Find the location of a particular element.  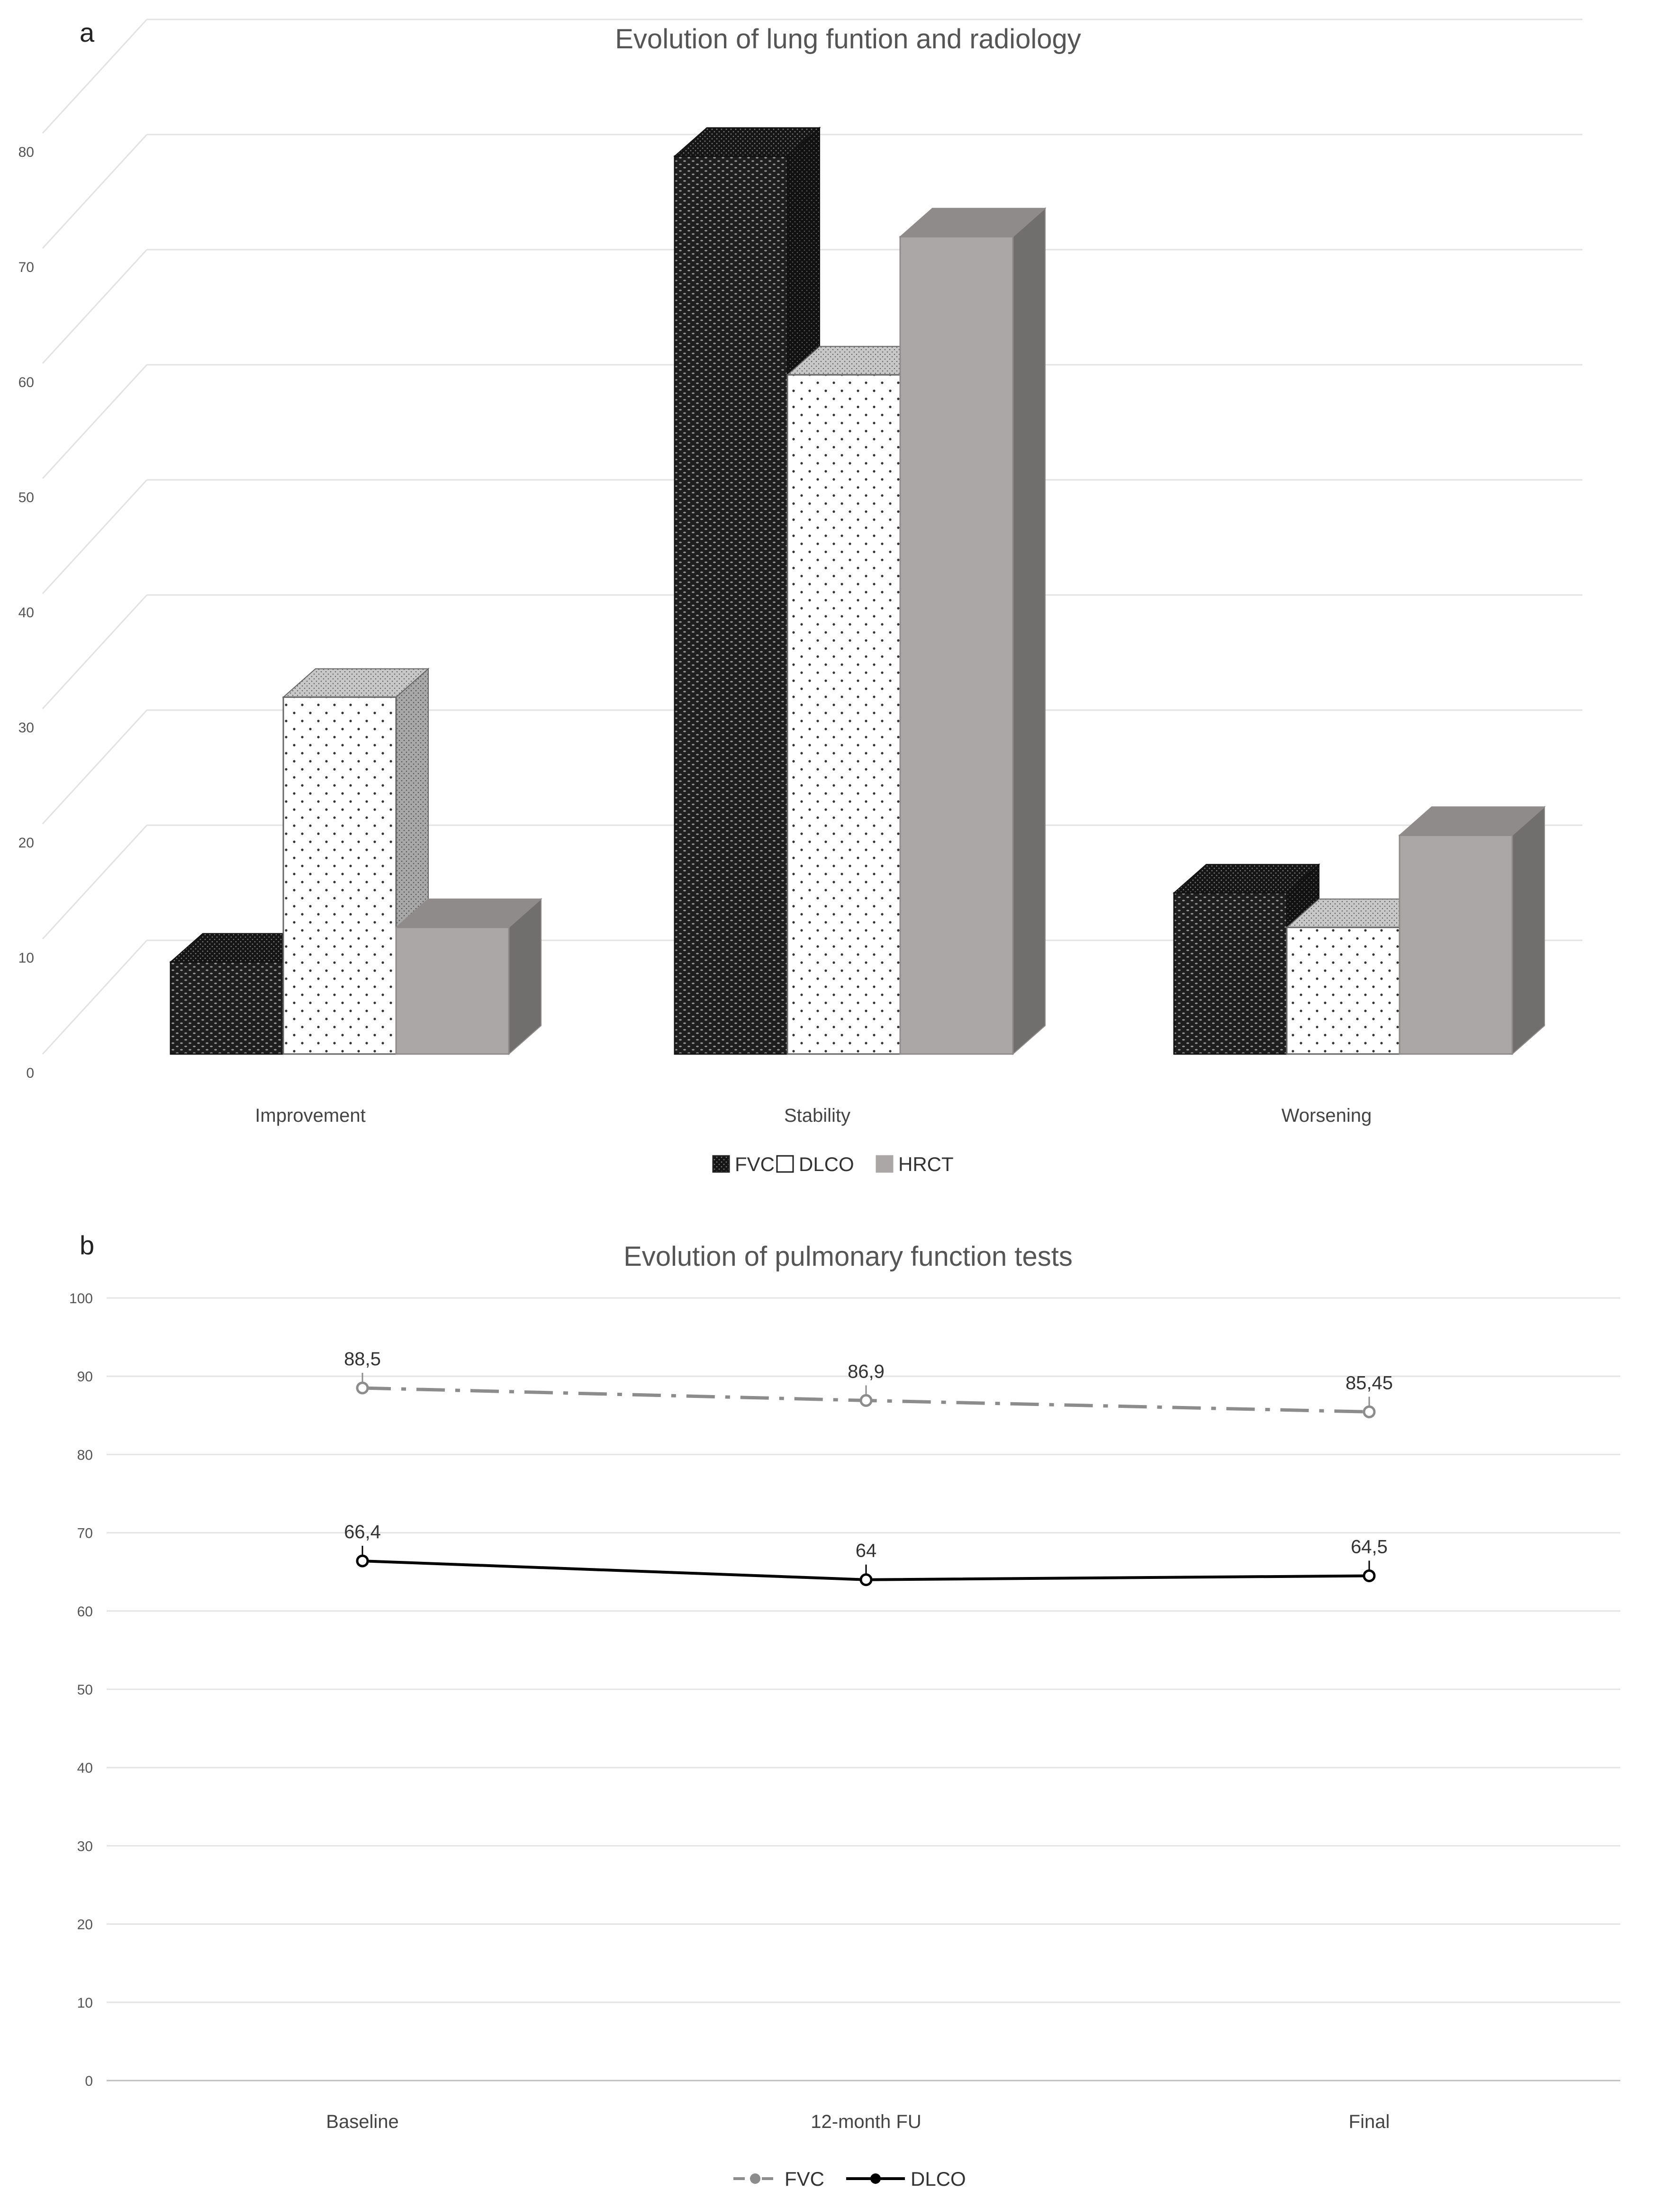

category-label: Improvement is located at coordinates (310, 1115).